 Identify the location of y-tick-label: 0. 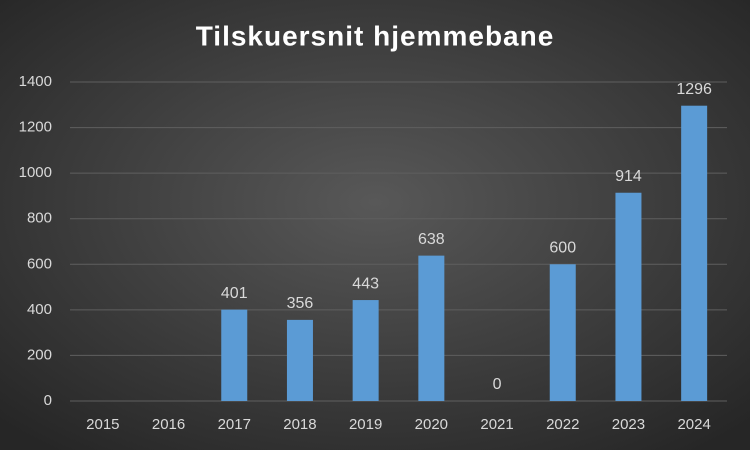
(48, 400).